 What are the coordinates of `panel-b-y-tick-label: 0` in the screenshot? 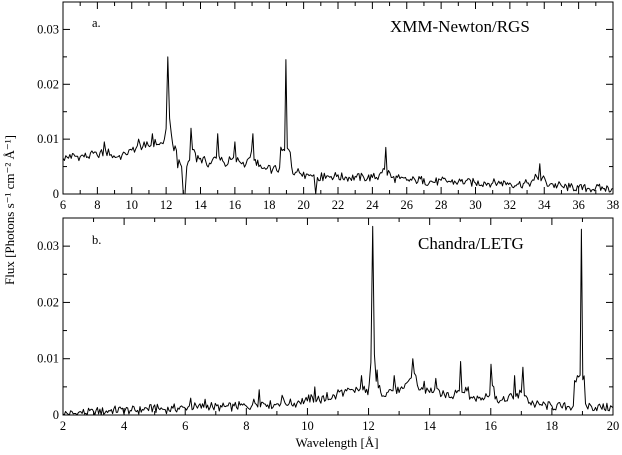 It's located at (56, 415).